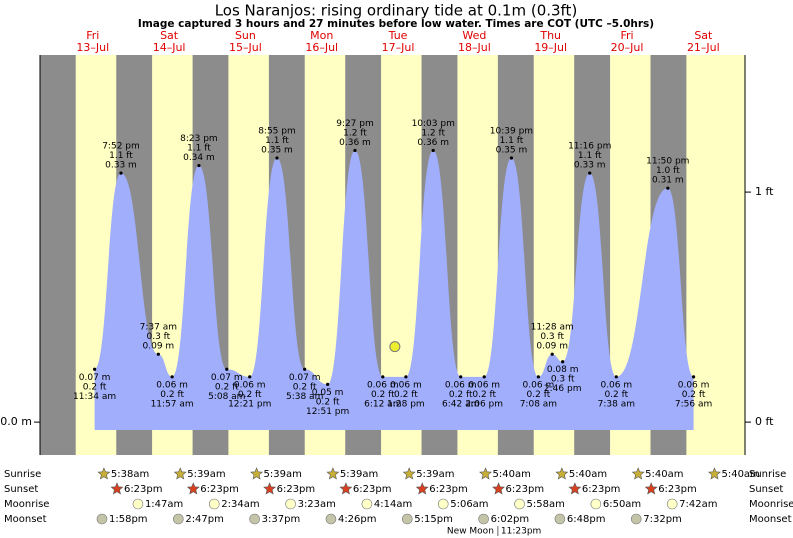  I want to click on almanac-time: 5:58am, so click(546, 504).